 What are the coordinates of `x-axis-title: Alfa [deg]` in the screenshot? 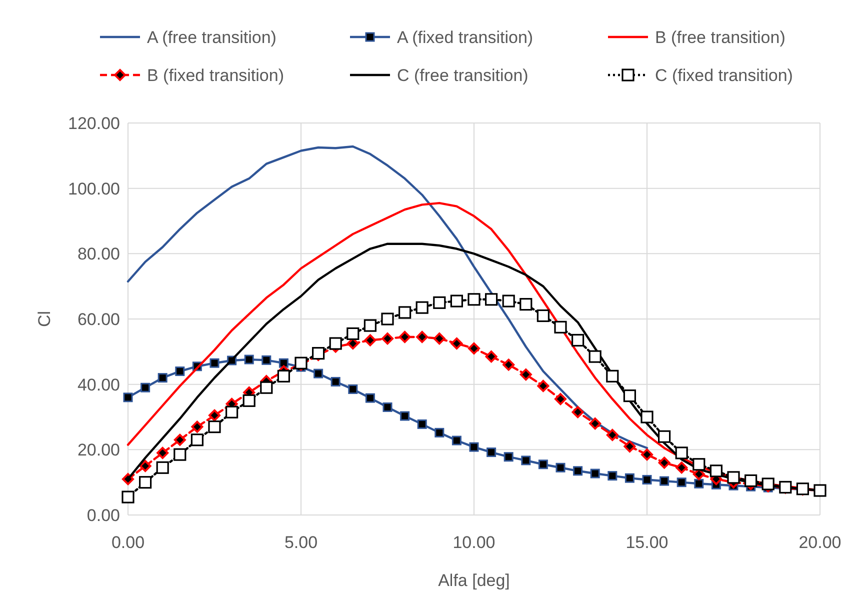 It's located at (474, 580).